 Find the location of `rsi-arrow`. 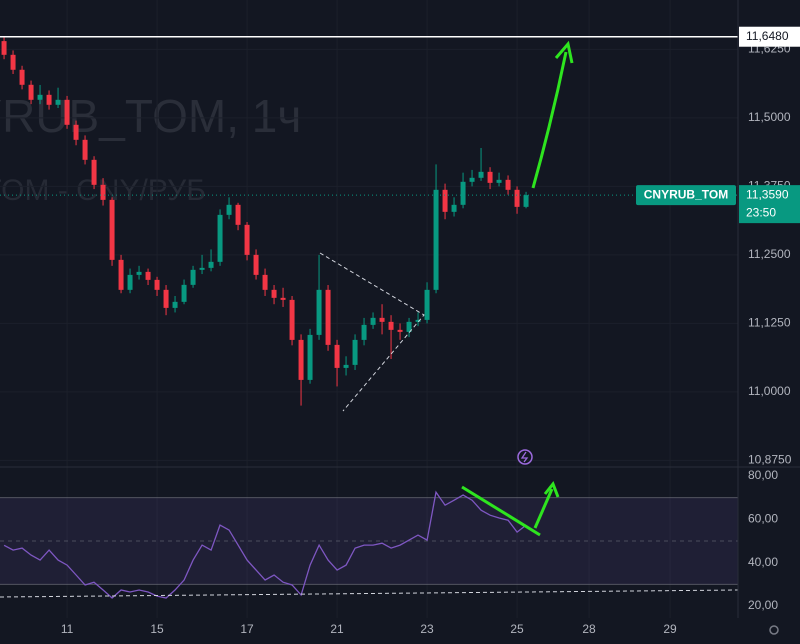

rsi-arrow is located at coordinates (543, 508).